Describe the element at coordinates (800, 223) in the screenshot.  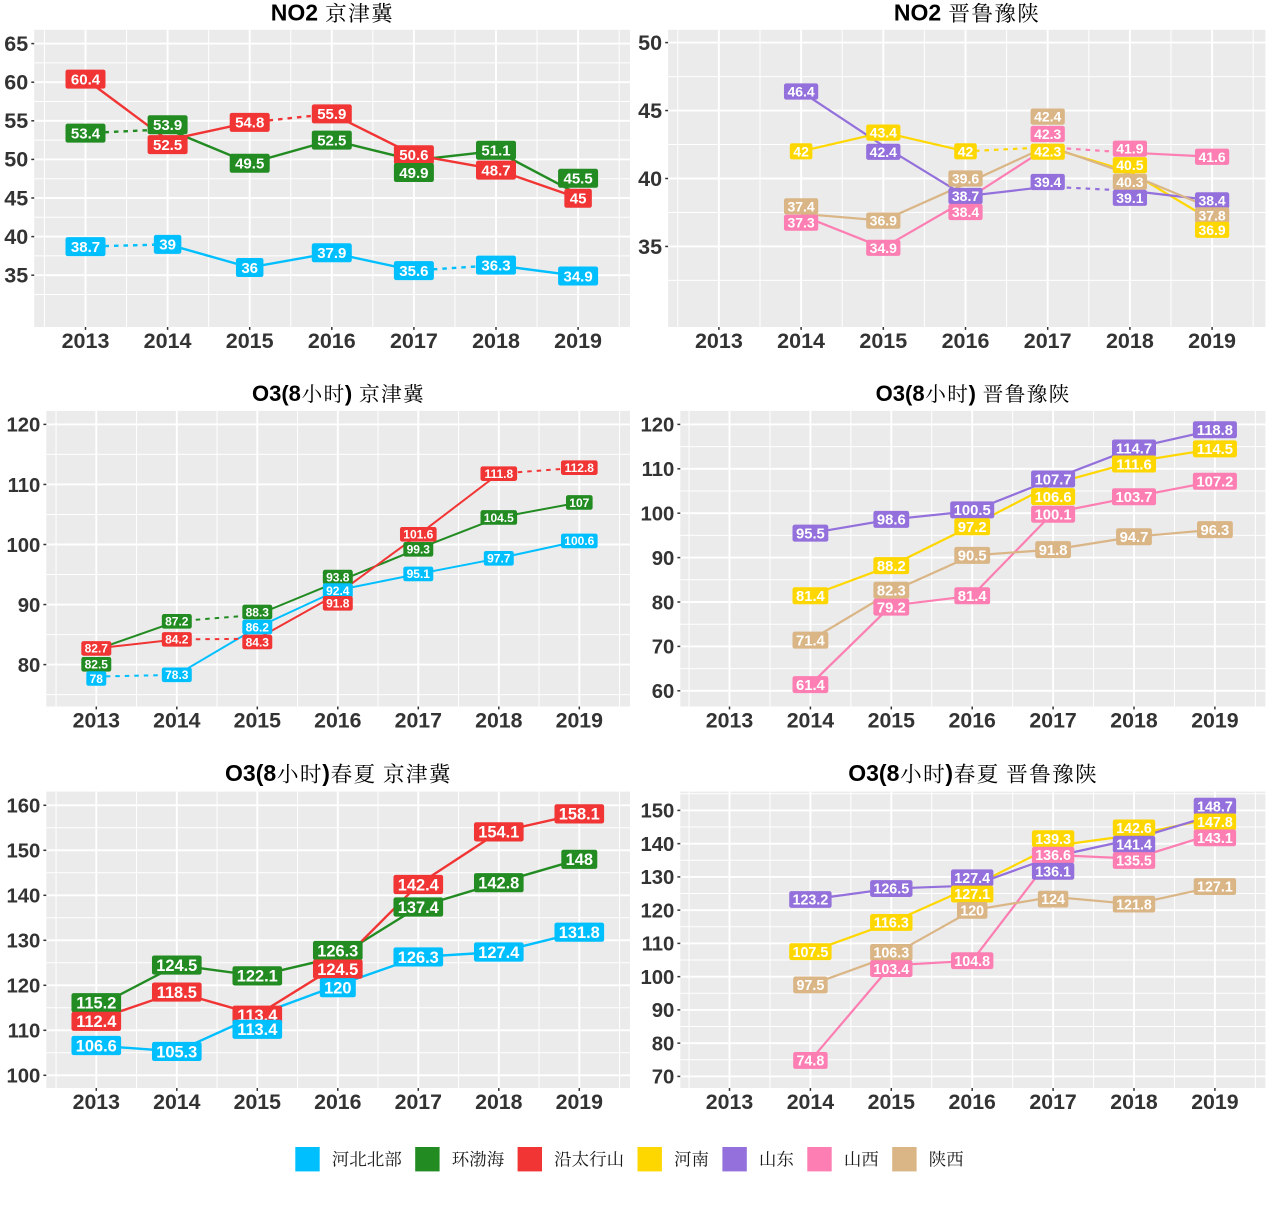
I see `svg-text: 37.3` at that location.